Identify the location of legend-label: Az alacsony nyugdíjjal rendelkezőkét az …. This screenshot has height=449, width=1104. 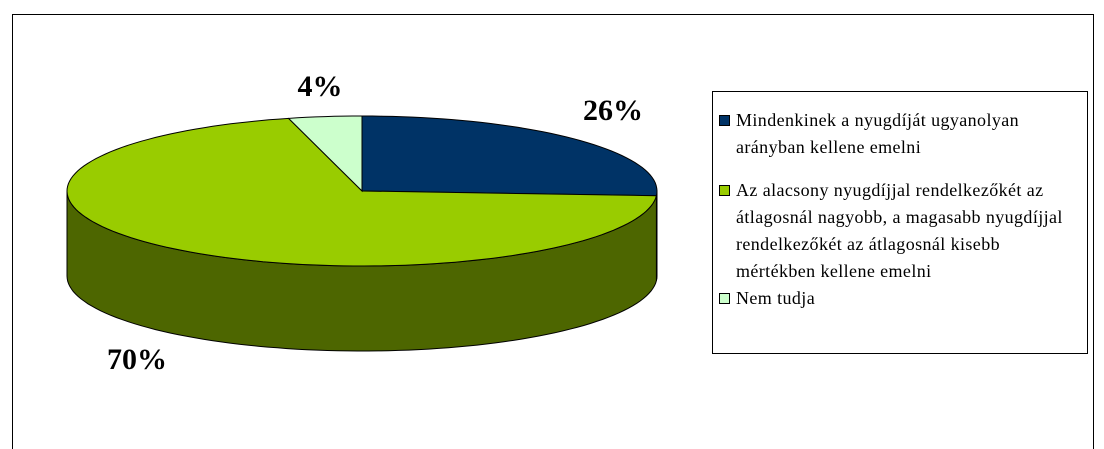
(899, 230).